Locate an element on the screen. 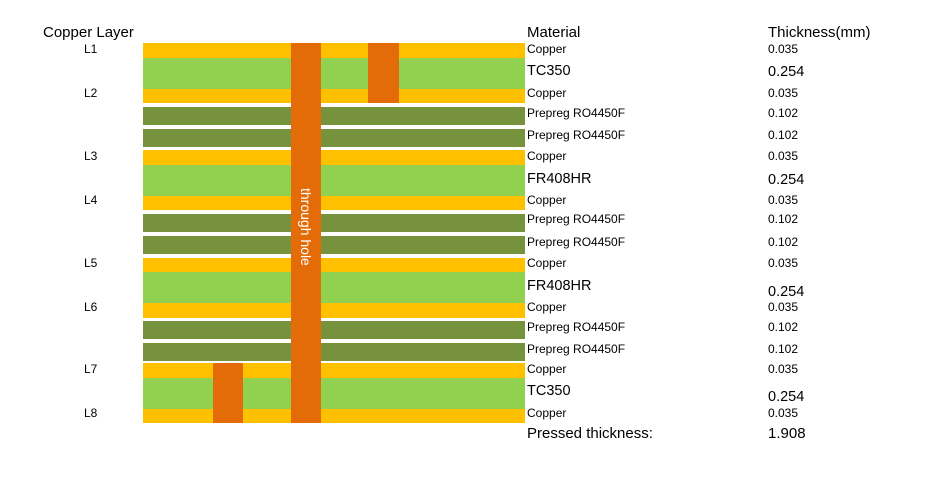 The width and height of the screenshot is (929, 477). copper-layer-label: L7 is located at coordinates (91, 369).